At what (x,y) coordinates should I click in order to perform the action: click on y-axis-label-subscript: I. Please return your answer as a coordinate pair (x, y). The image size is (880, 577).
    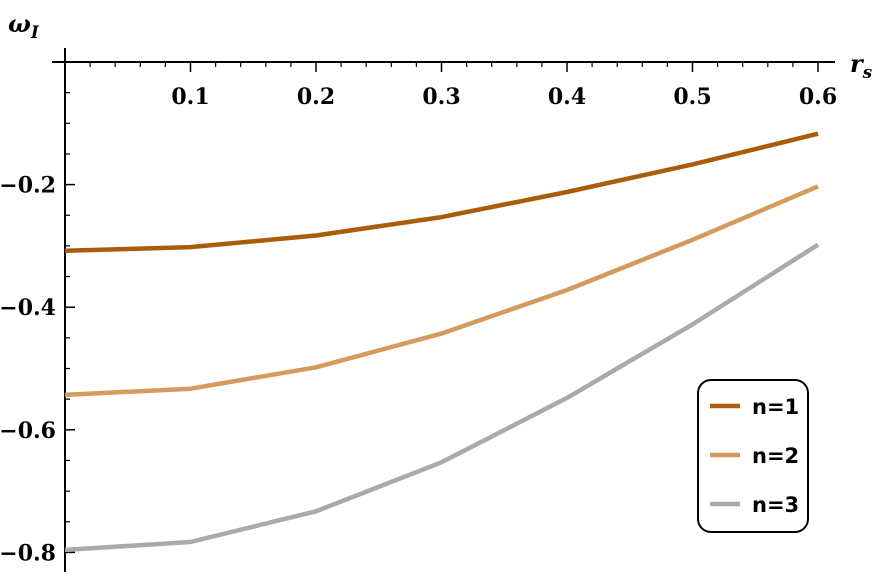
    Looking at the image, I should click on (35, 33).